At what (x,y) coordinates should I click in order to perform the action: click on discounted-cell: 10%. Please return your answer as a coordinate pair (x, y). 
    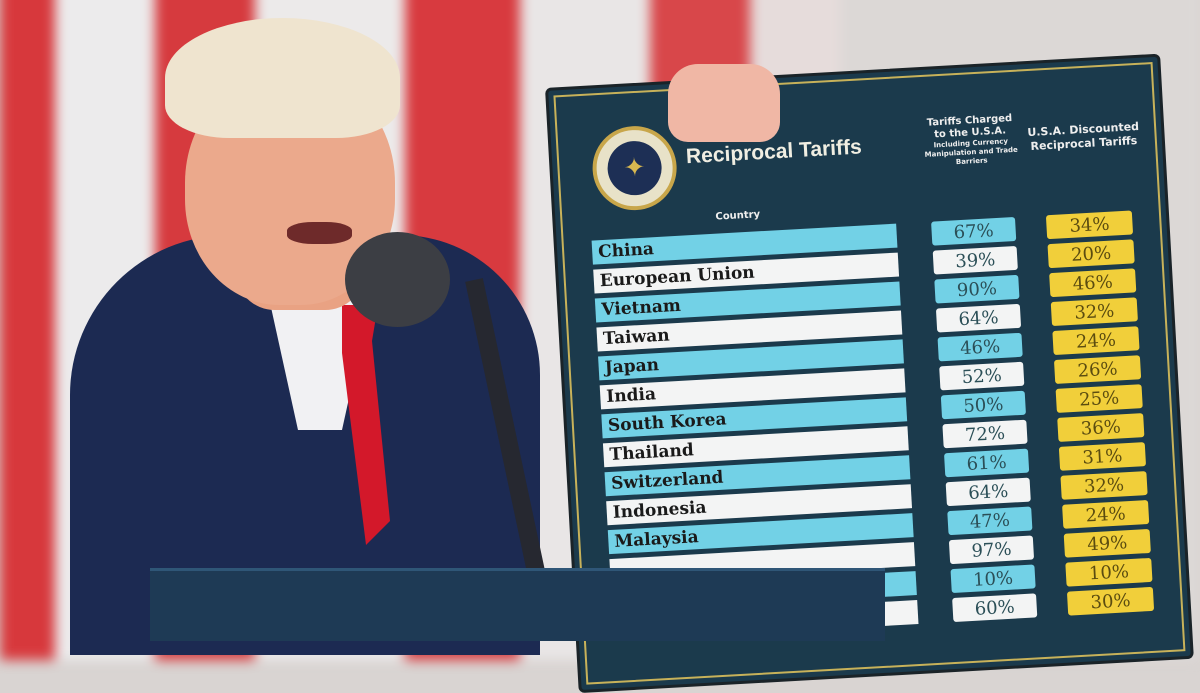
    Looking at the image, I should click on (1109, 572).